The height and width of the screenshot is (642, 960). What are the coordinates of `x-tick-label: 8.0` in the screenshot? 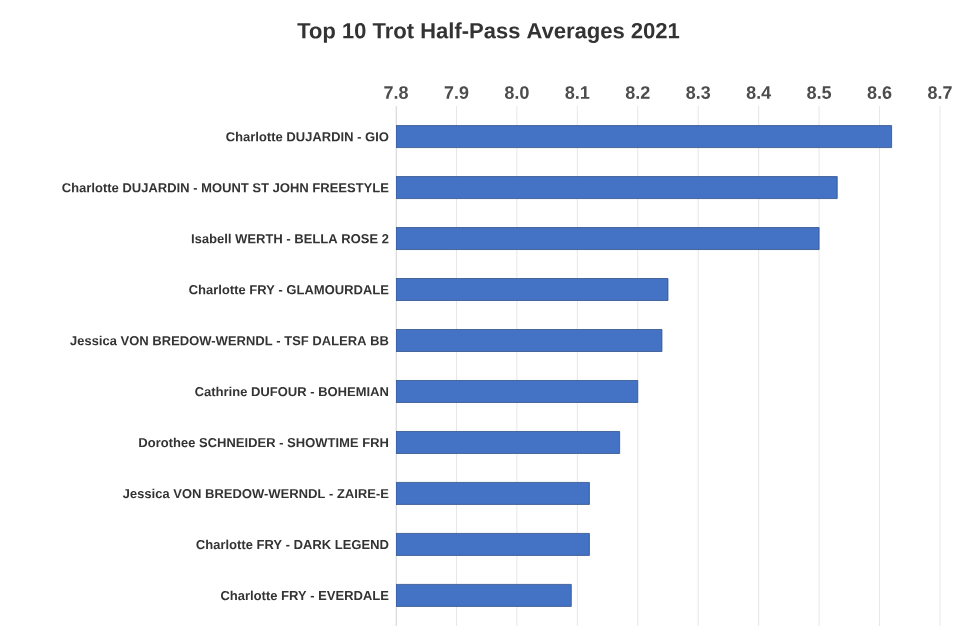 It's located at (516, 92).